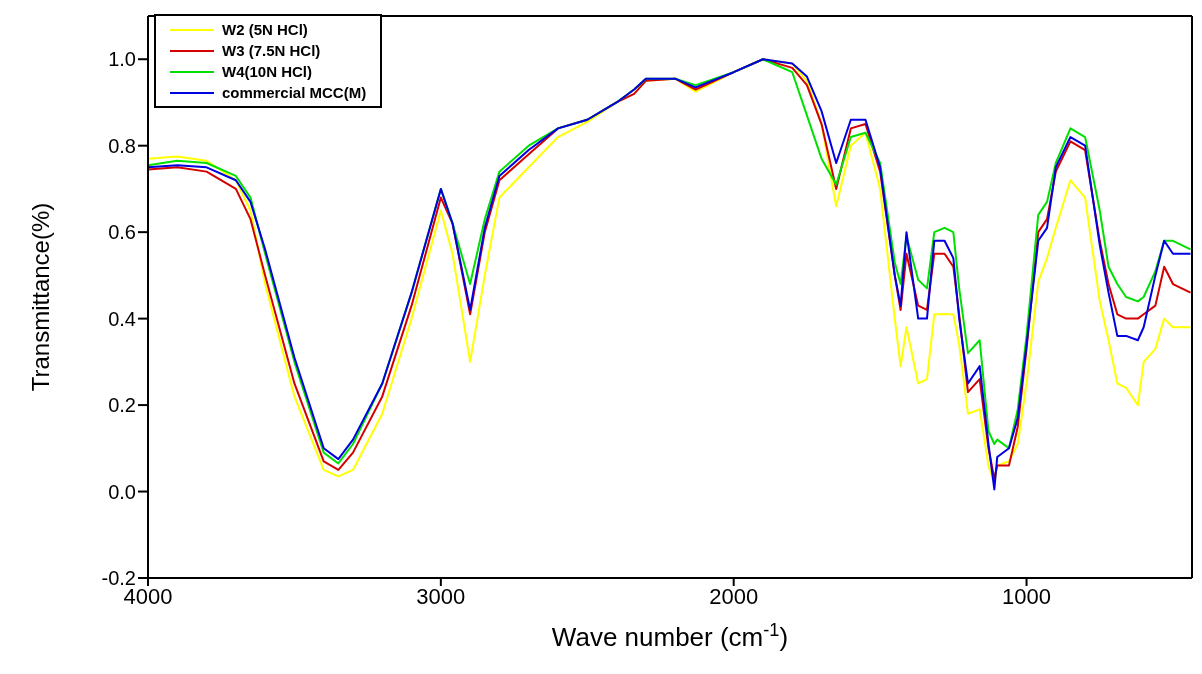  What do you see at coordinates (122, 232) in the screenshot?
I see `y-tick-label: 0.6` at bounding box center [122, 232].